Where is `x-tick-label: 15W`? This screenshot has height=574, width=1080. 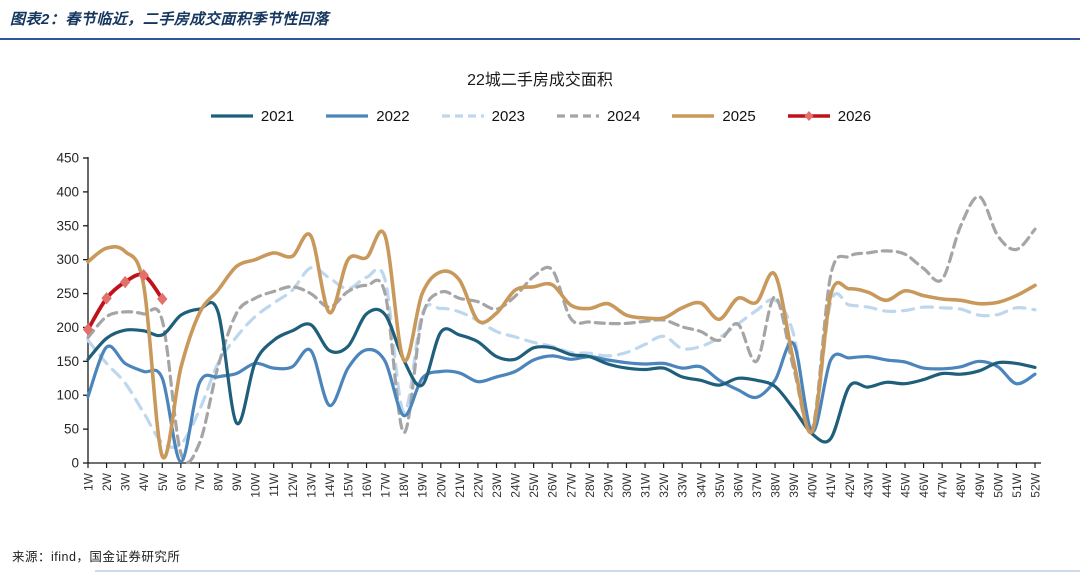
x-tick-label: 15W is located at coordinates (348, 484).